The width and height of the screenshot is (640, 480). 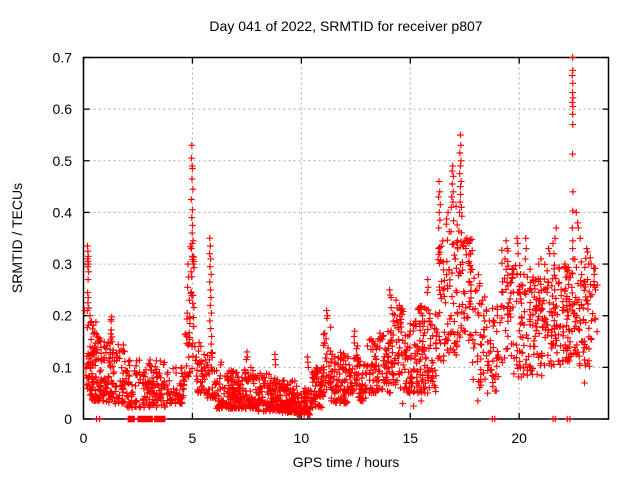 I want to click on y-tick-label: 0, so click(x=68, y=419).